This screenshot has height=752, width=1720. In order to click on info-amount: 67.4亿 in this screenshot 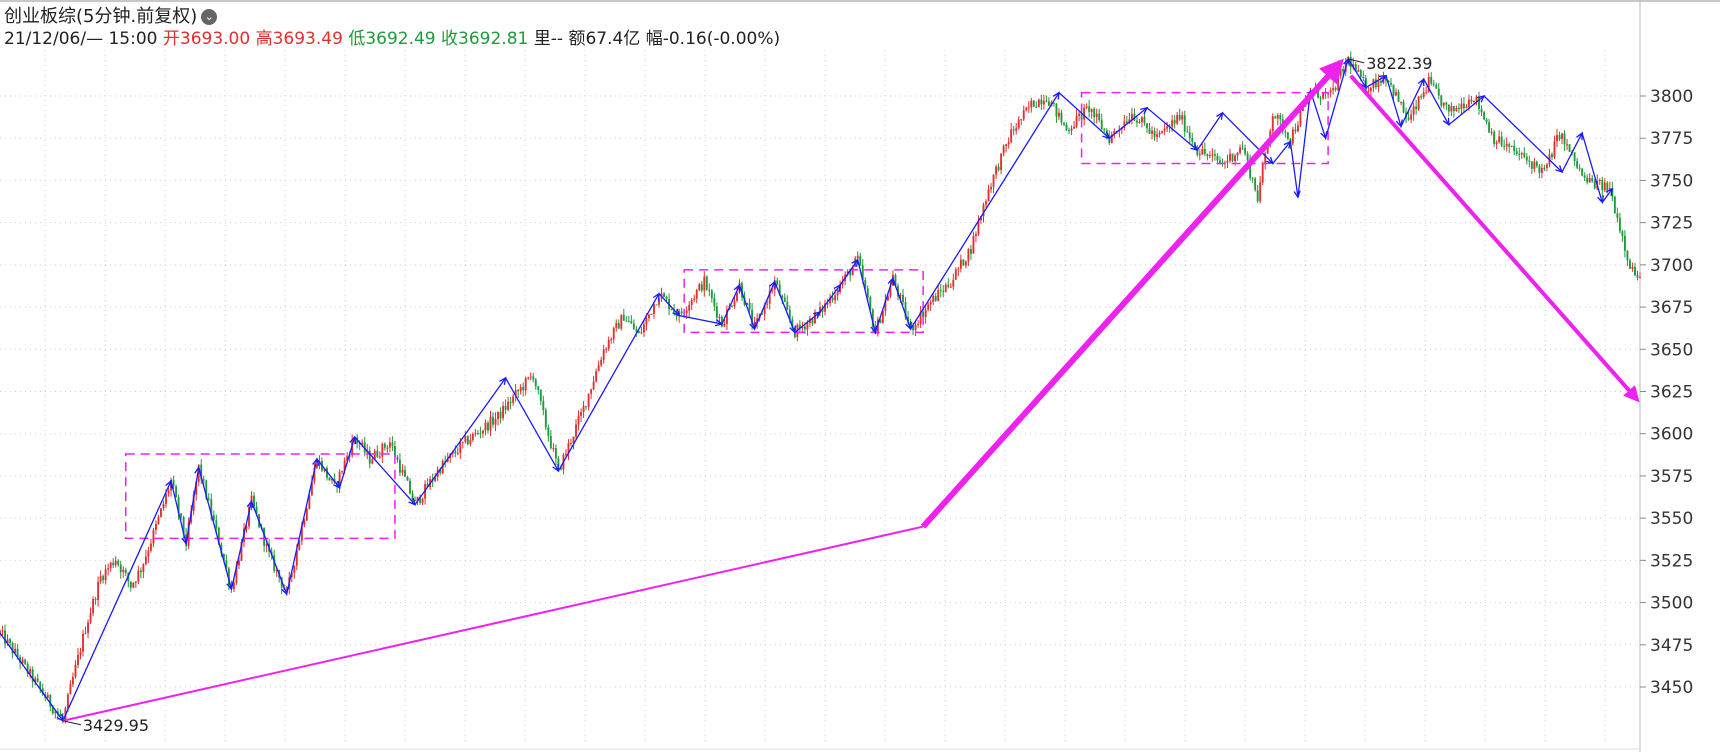, I will do `click(613, 39)`.